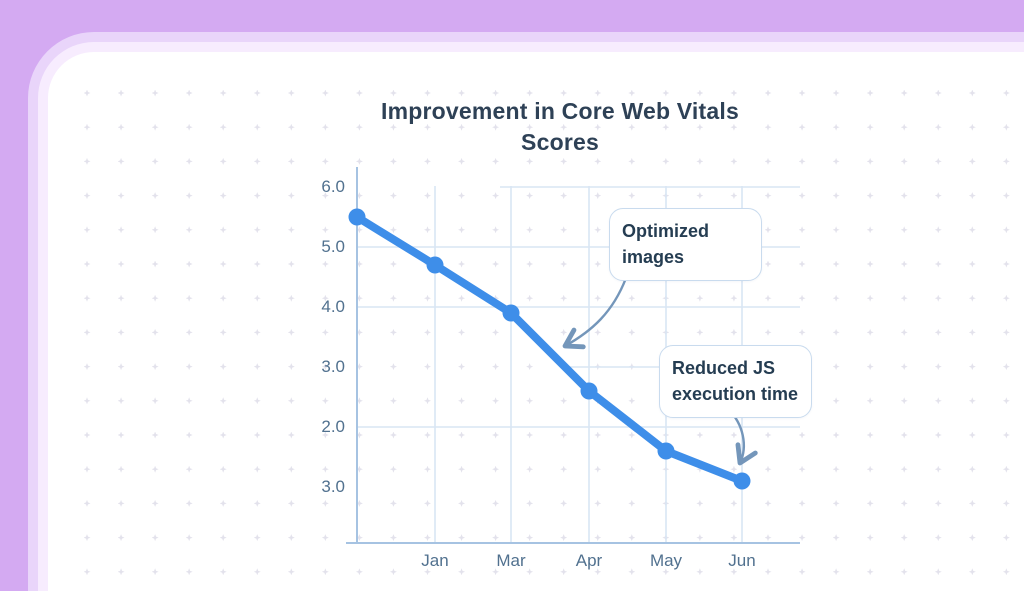 The width and height of the screenshot is (1024, 591). Describe the element at coordinates (685, 244) in the screenshot. I see `annotation-optimized-images: Optimized images` at that location.